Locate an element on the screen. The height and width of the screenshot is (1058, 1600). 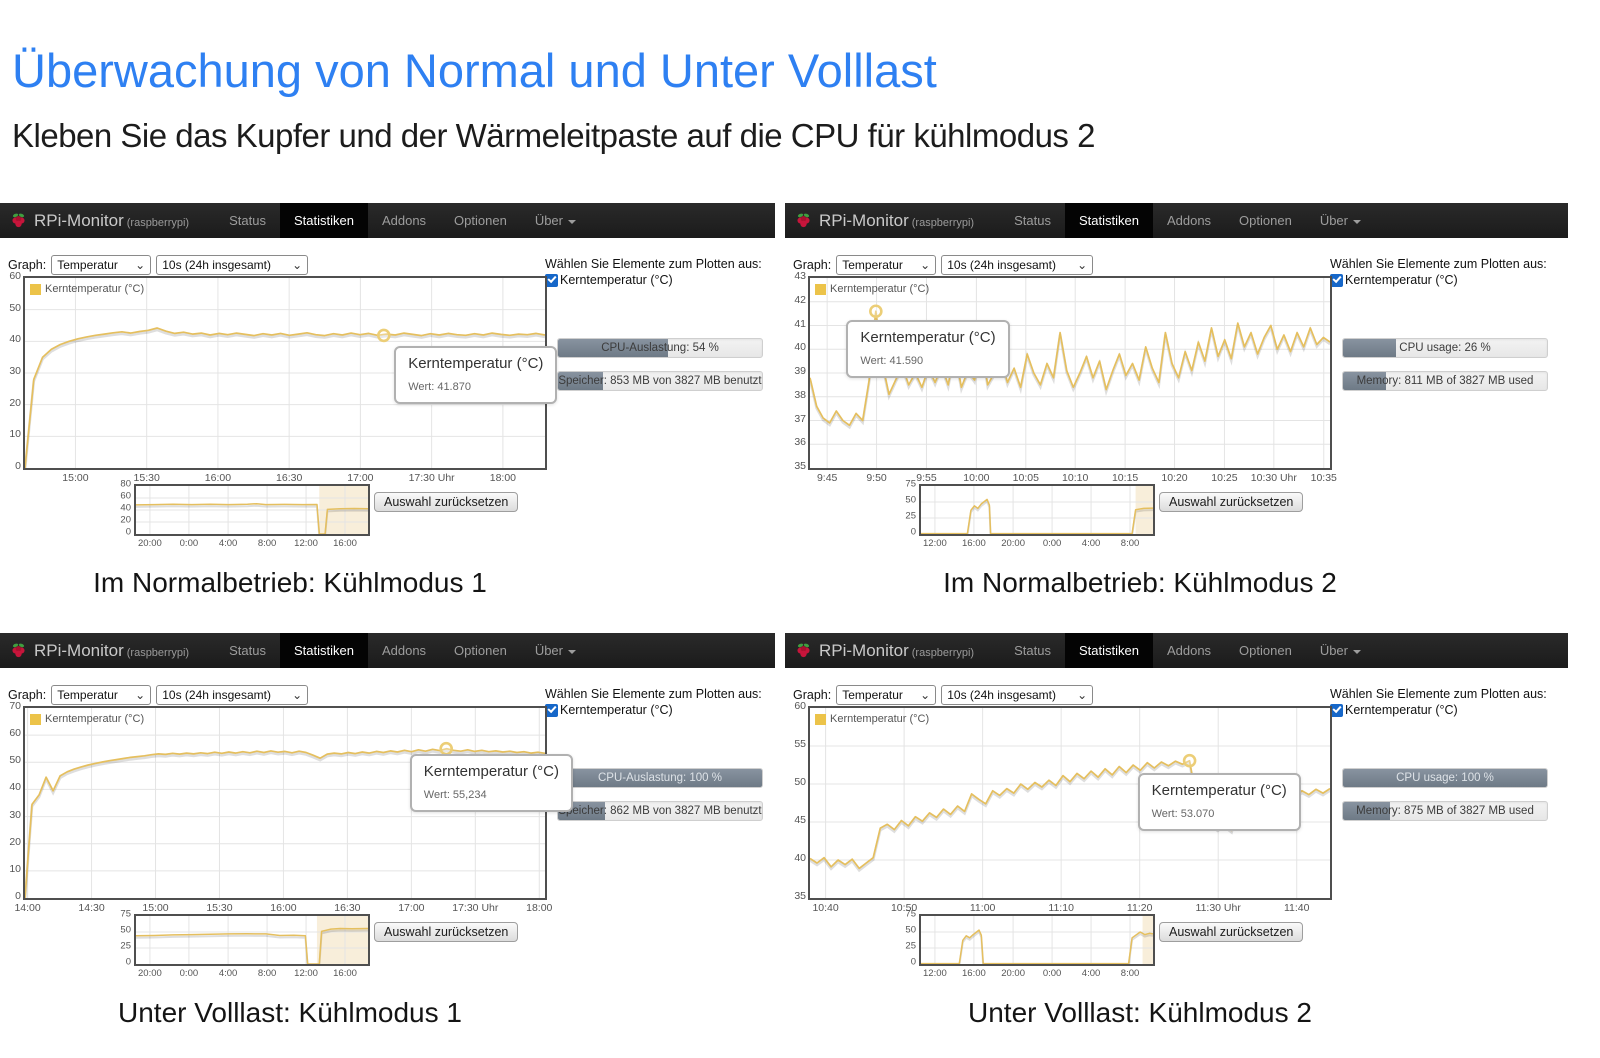
x-tick-label: 11:20 is located at coordinates (1139, 908).